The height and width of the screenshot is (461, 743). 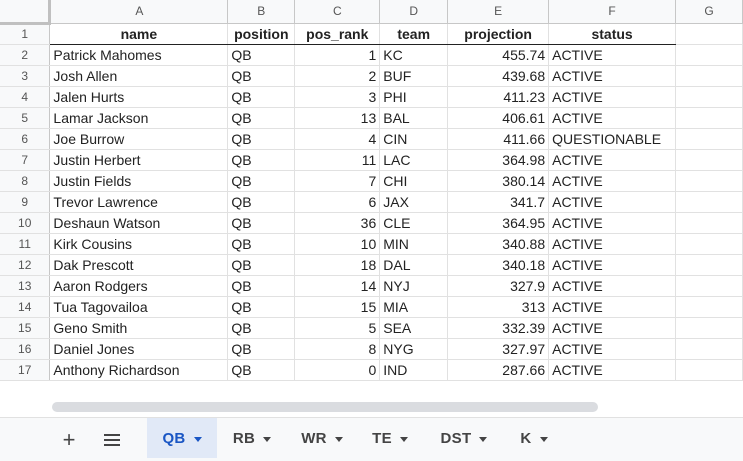 I want to click on cell-pos-rank: 8, so click(x=337, y=349).